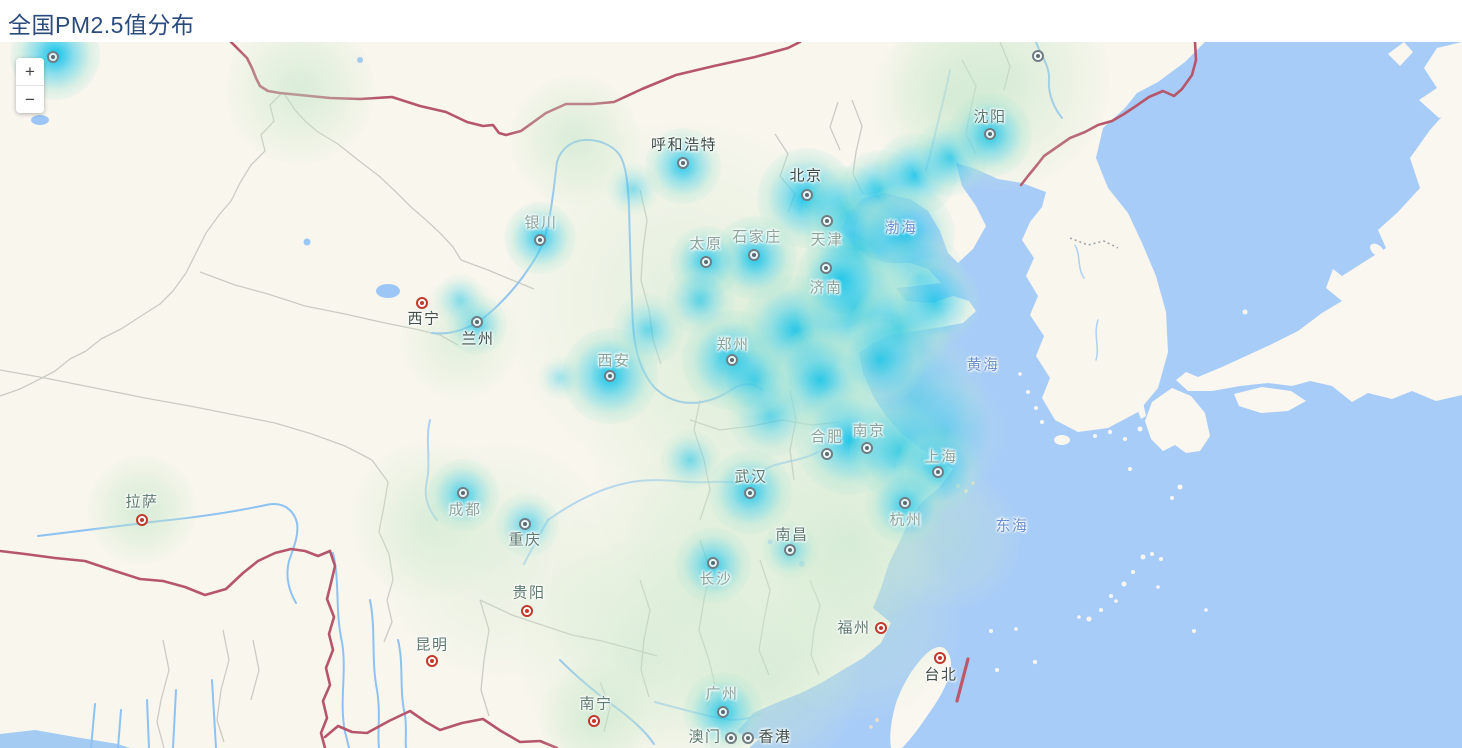 This screenshot has height=748, width=1462. What do you see at coordinates (1319, 248) in the screenshot?
I see `honshu-island` at bounding box center [1319, 248].